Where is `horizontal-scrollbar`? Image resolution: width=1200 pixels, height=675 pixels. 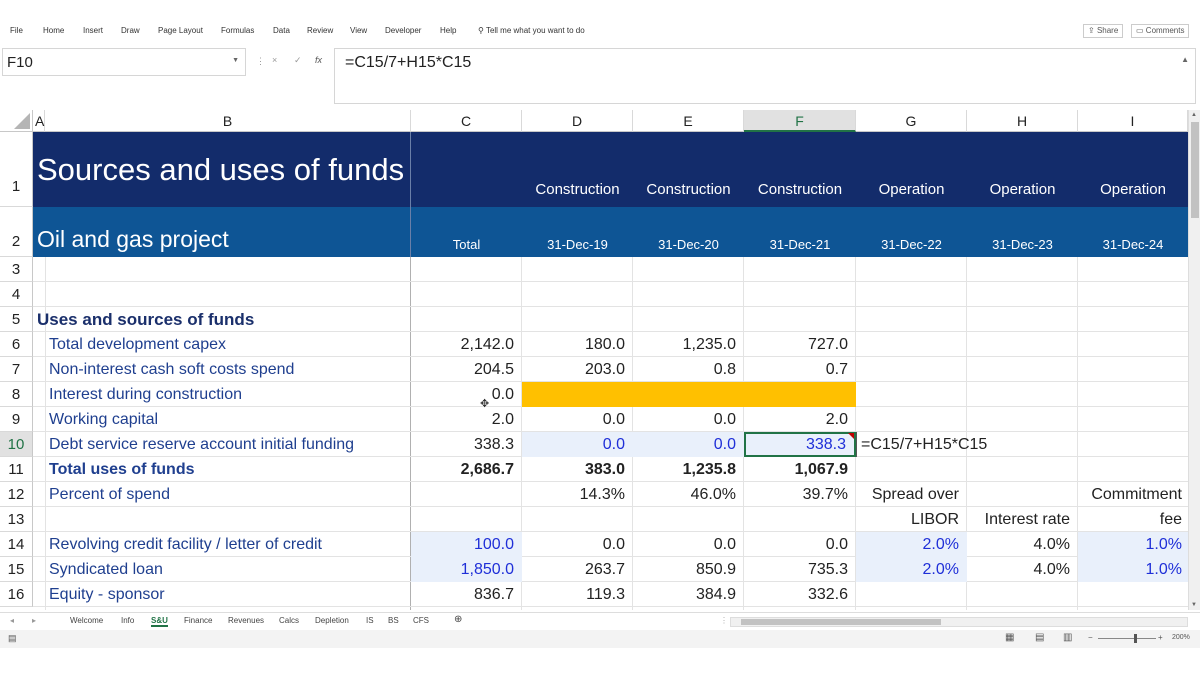
horizontal-scrollbar is located at coordinates (959, 622).